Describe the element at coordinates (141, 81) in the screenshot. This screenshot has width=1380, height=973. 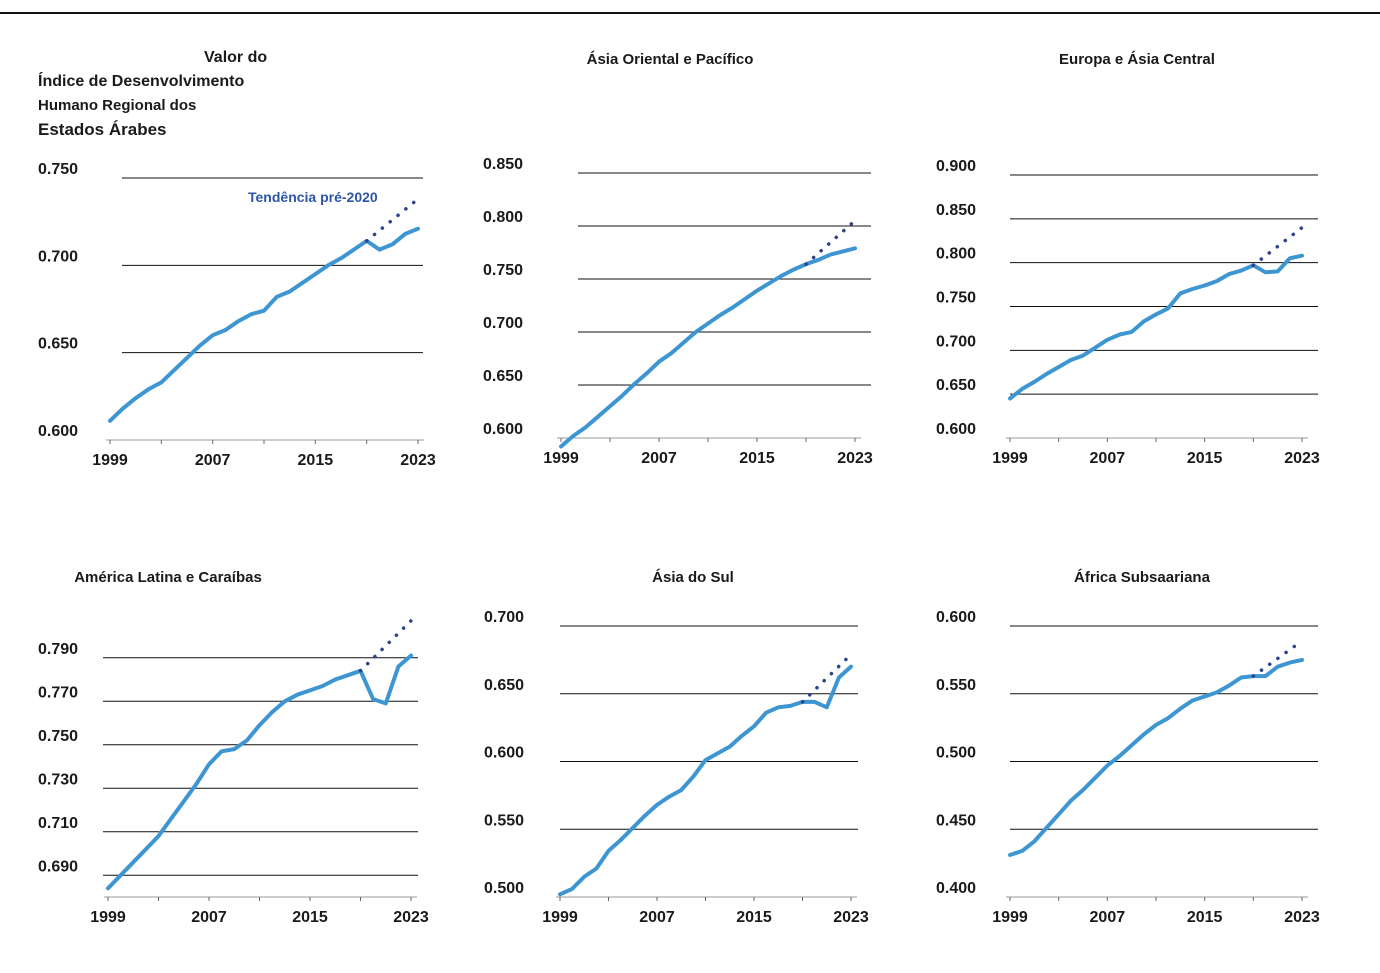
I see `page-title-line-2: Índice de Desenvolvimento` at that location.